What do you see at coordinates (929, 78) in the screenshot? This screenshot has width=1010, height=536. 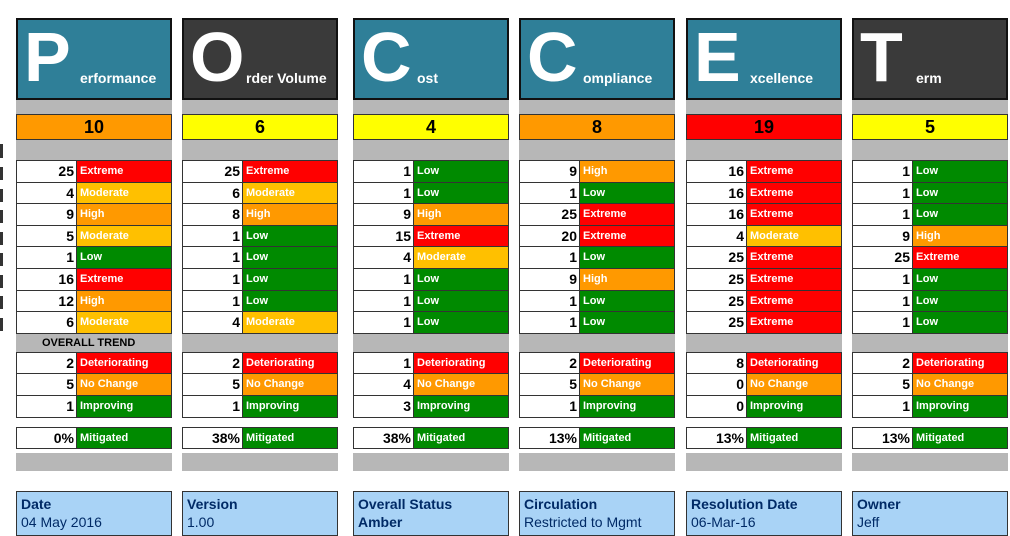 I see `objective-name: erm` at bounding box center [929, 78].